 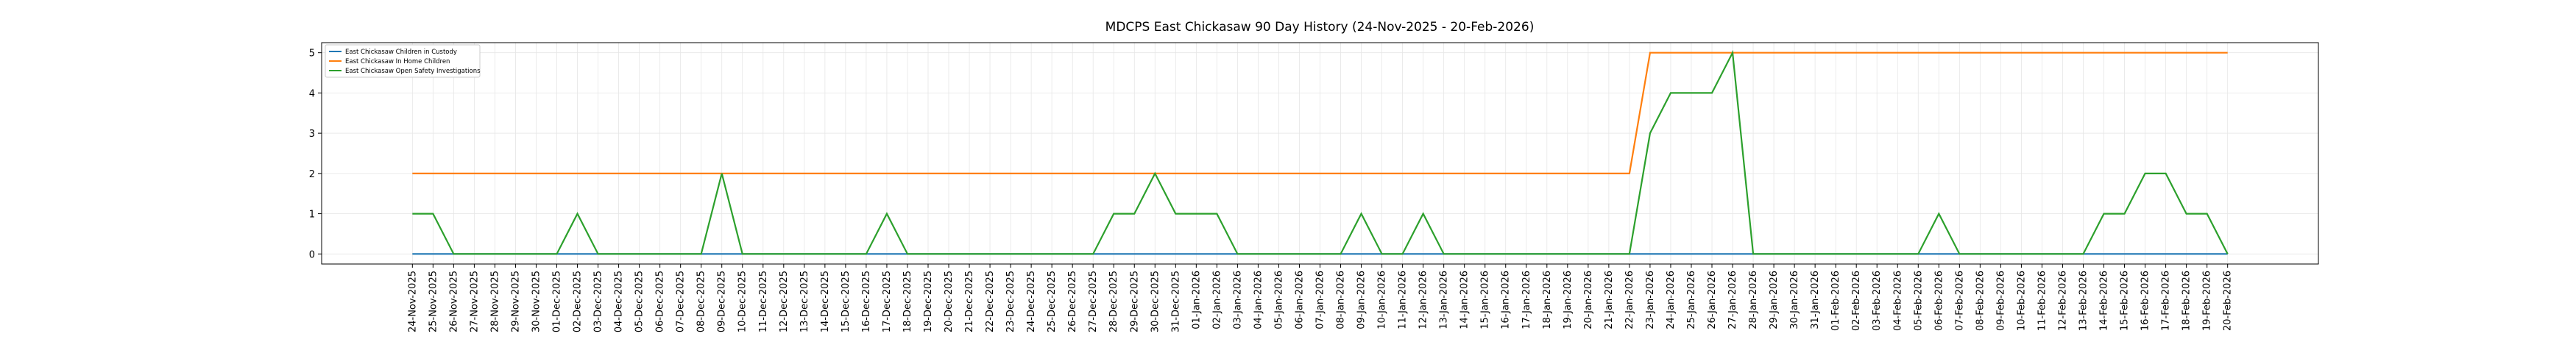 What do you see at coordinates (866, 301) in the screenshot?
I see `x-tick-label: 16-Dec-2025` at bounding box center [866, 301].